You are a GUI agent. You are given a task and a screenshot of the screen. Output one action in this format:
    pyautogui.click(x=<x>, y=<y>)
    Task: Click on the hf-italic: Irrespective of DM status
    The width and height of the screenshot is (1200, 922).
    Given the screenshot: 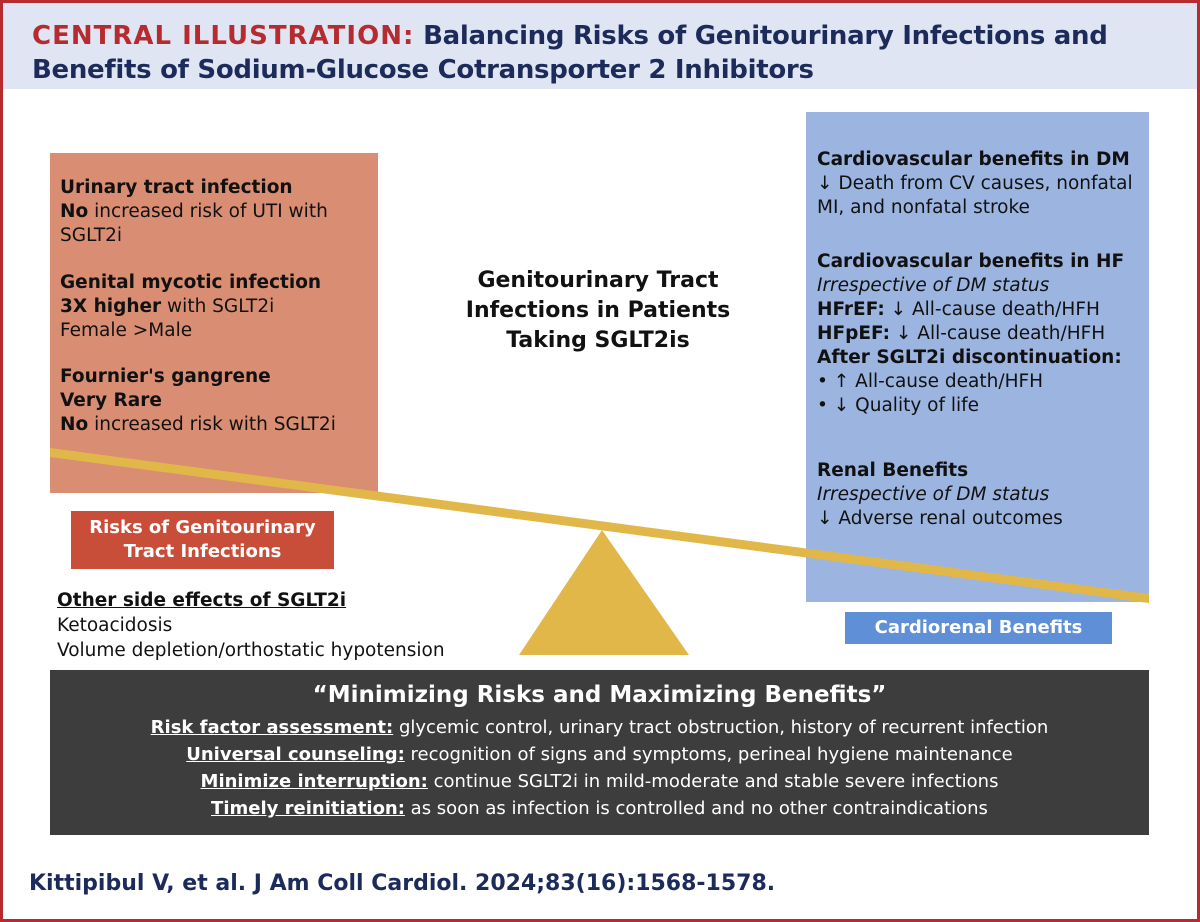 What is the action you would take?
    pyautogui.click(x=933, y=285)
    